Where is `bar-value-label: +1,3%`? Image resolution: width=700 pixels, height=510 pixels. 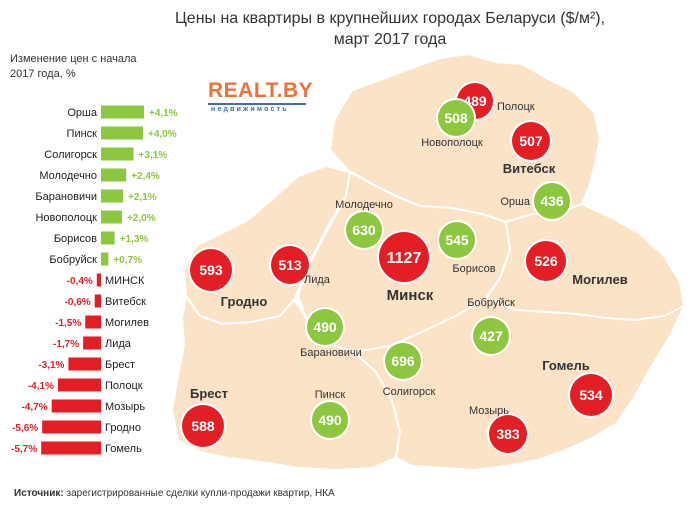 bar-value-label: +1,3% is located at coordinates (134, 239).